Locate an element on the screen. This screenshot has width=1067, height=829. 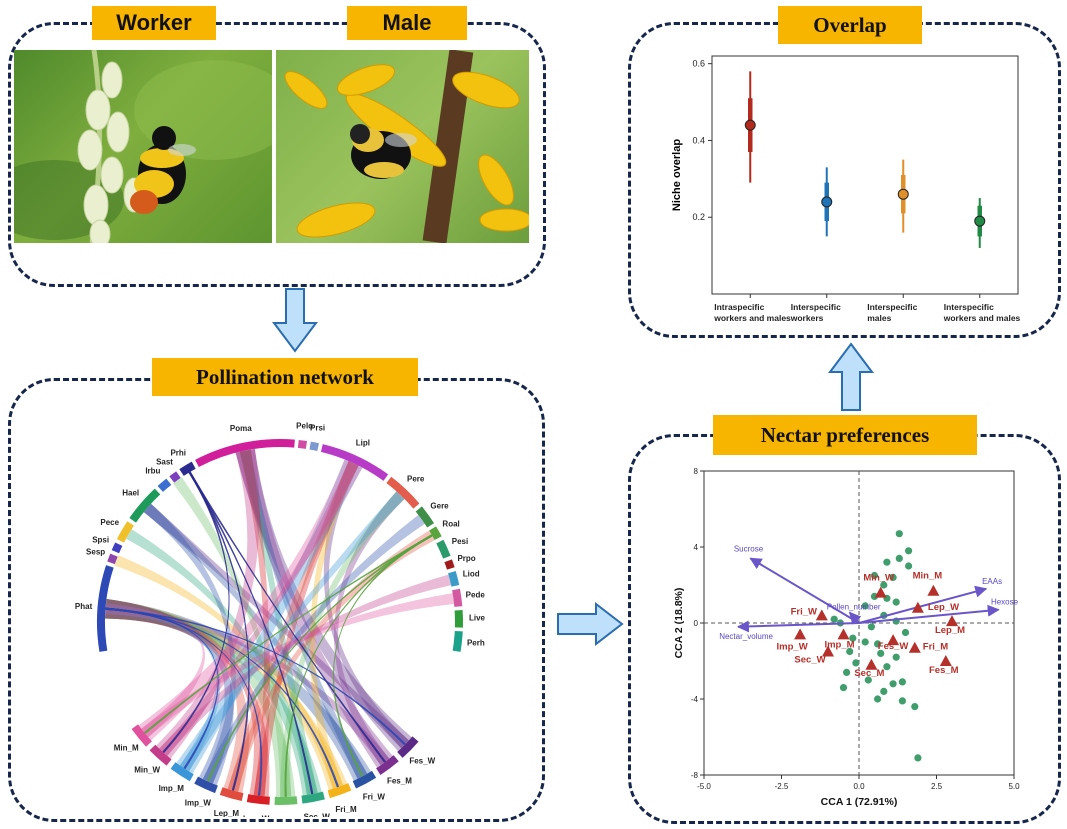
plant-label: Gere is located at coordinates (439, 506).